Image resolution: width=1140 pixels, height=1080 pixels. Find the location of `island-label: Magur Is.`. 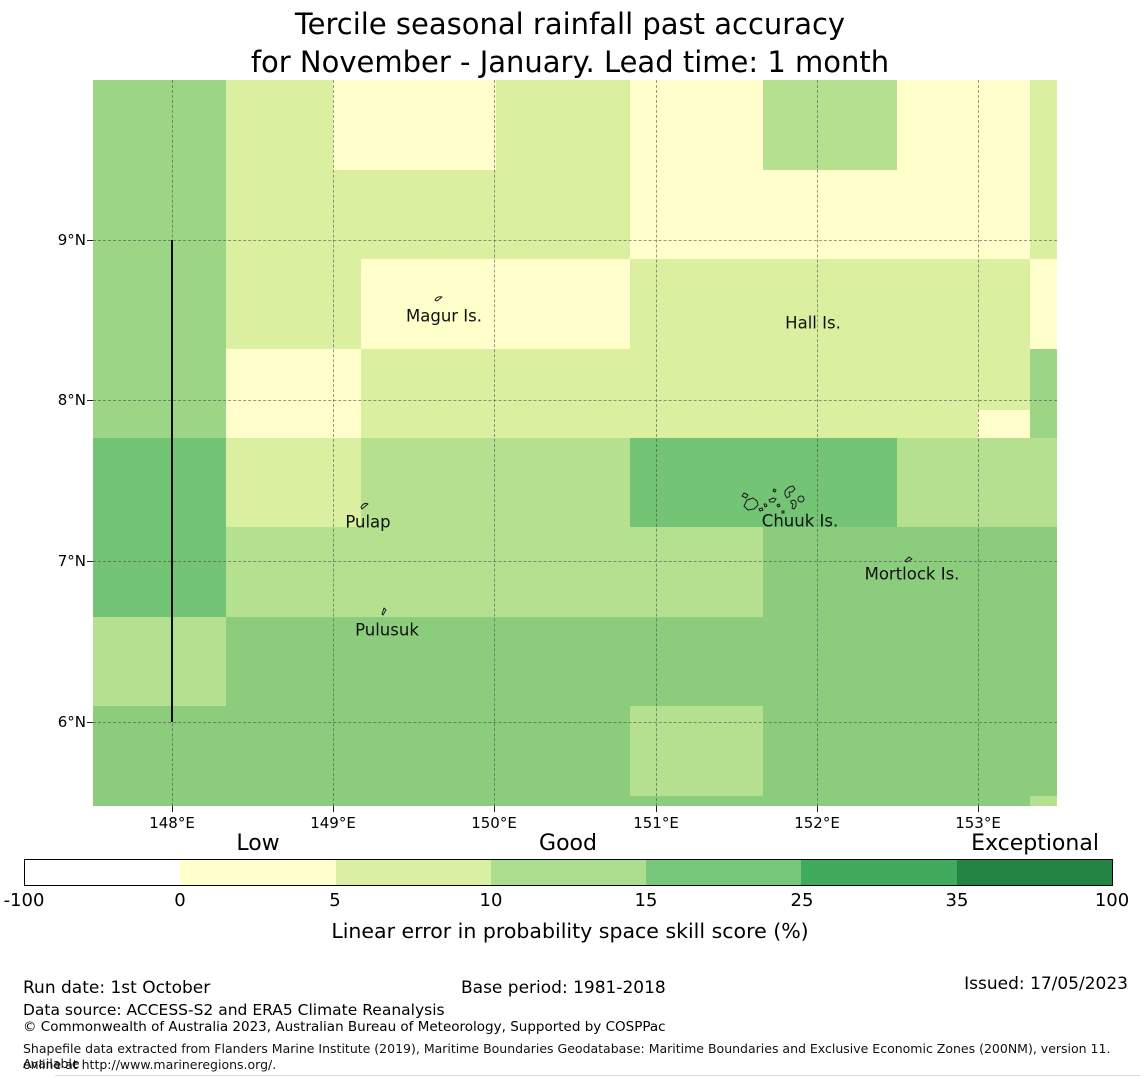

island-label: Magur Is. is located at coordinates (444, 316).